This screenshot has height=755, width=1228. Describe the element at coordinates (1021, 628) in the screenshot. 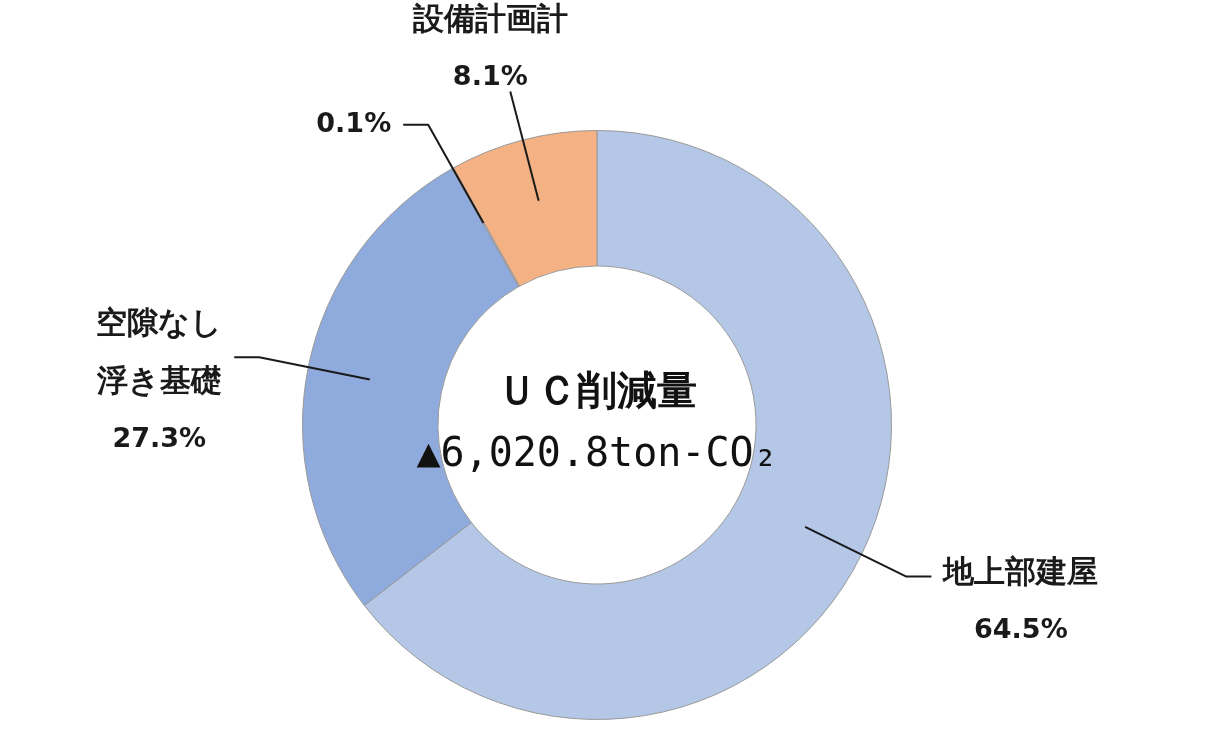

I see `data-label: 64.5%` at that location.